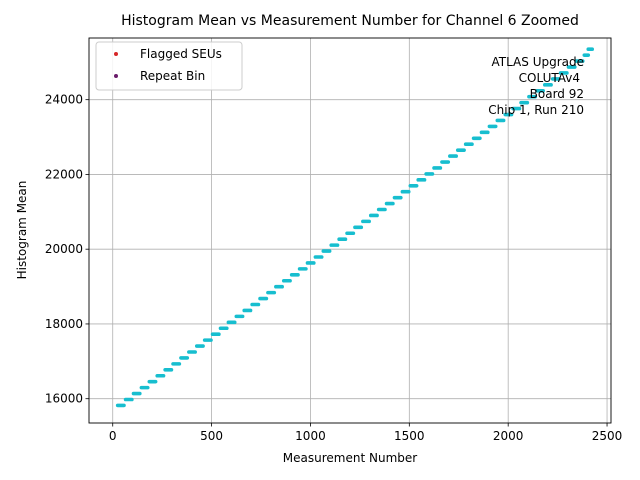  I want to click on annotation-line-4: Chip 1, Run 210, so click(536, 110).